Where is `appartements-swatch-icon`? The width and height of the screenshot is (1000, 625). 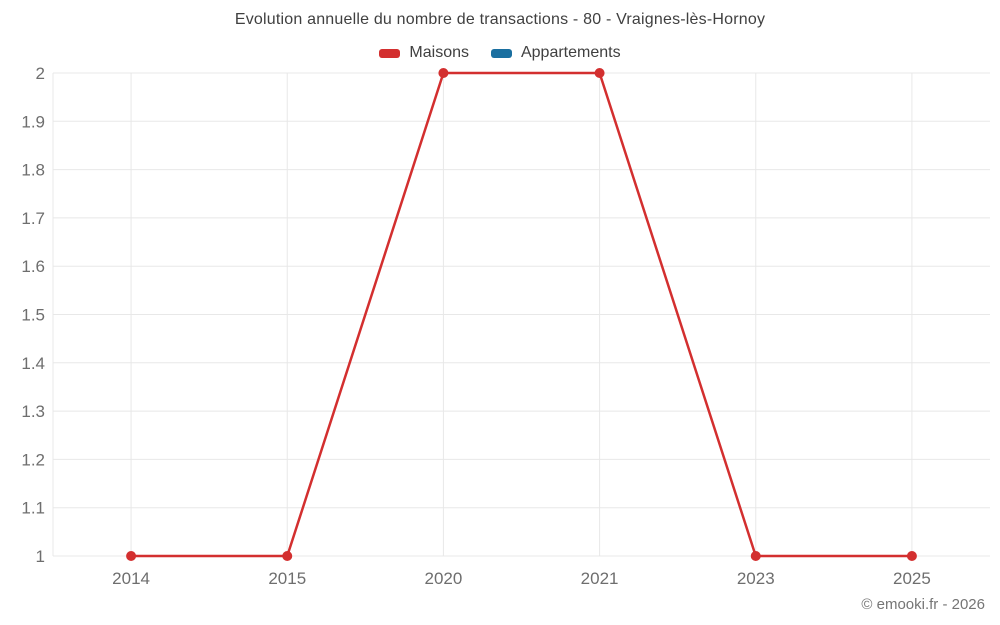 appartements-swatch-icon is located at coordinates (501, 53).